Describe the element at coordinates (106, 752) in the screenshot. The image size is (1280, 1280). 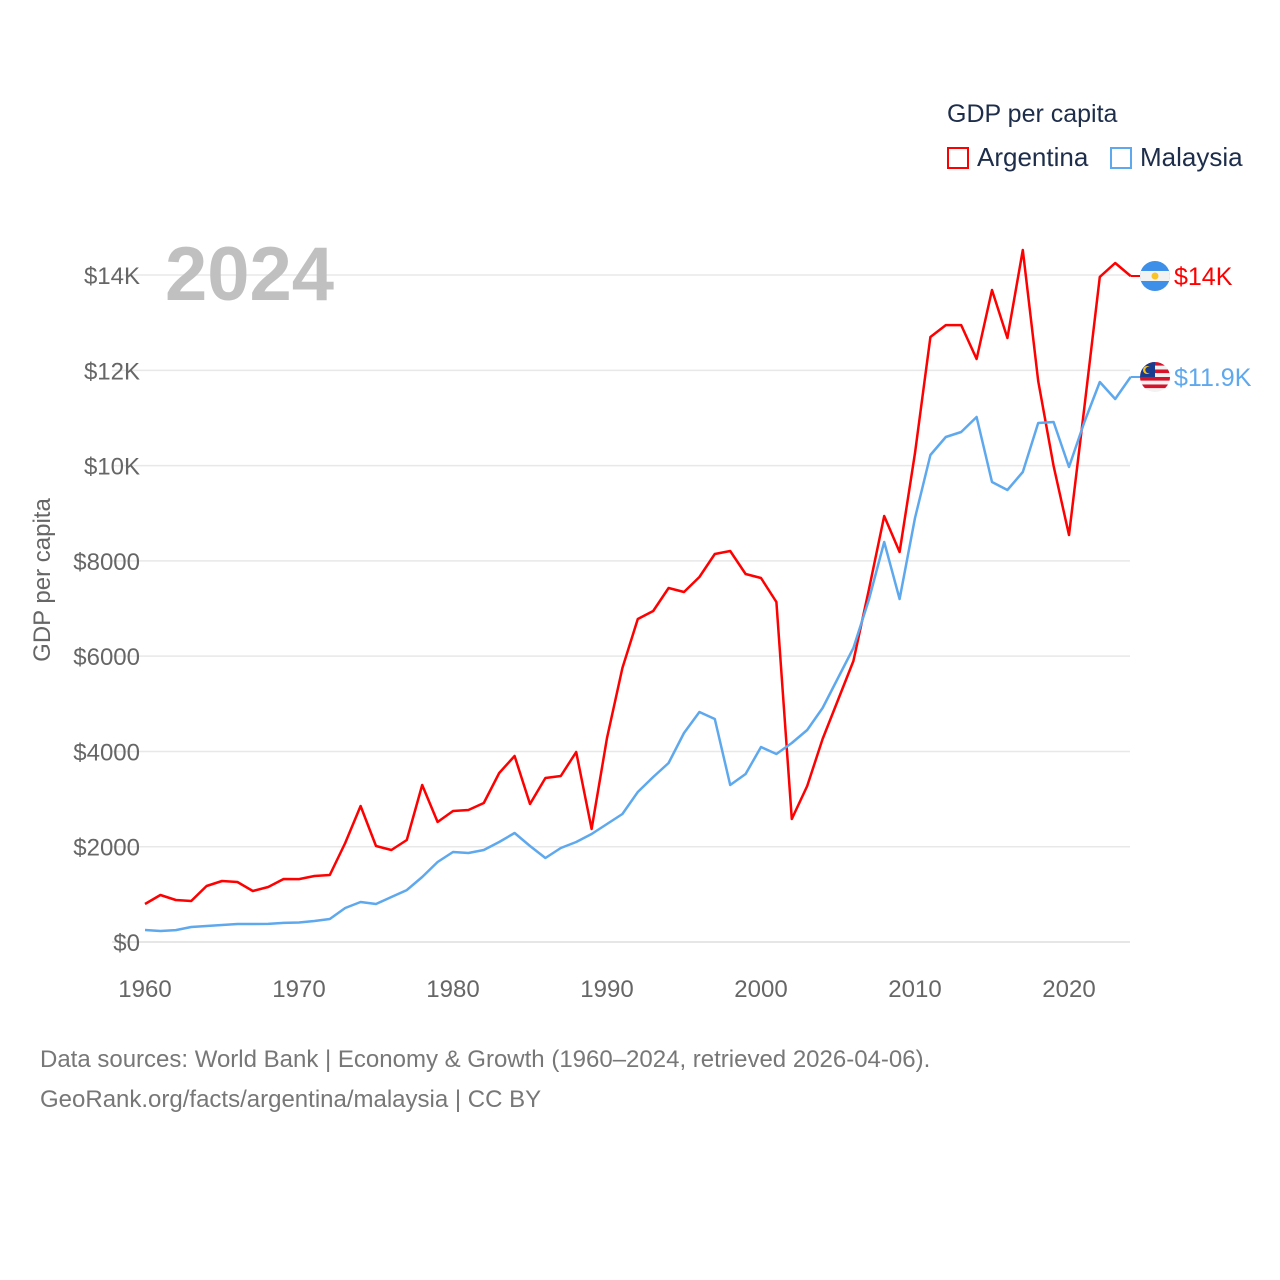
I see `y-tick-label: $4000` at that location.